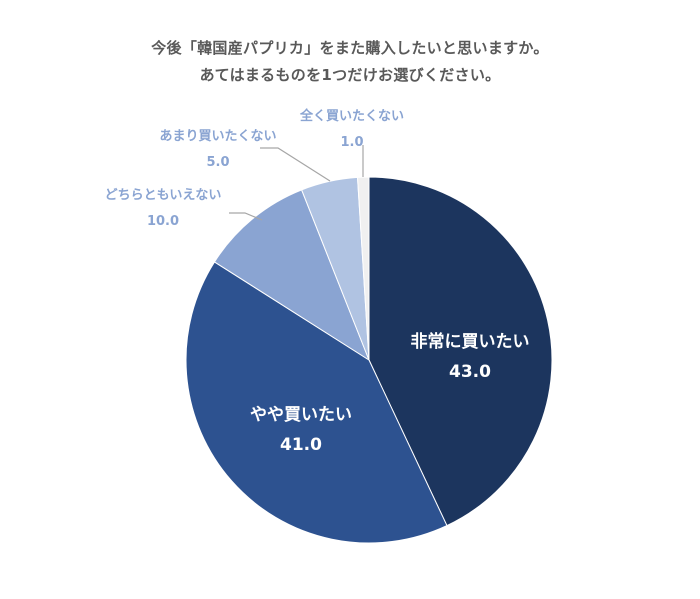  I want to click on slice-not-at-all, so click(363, 268).